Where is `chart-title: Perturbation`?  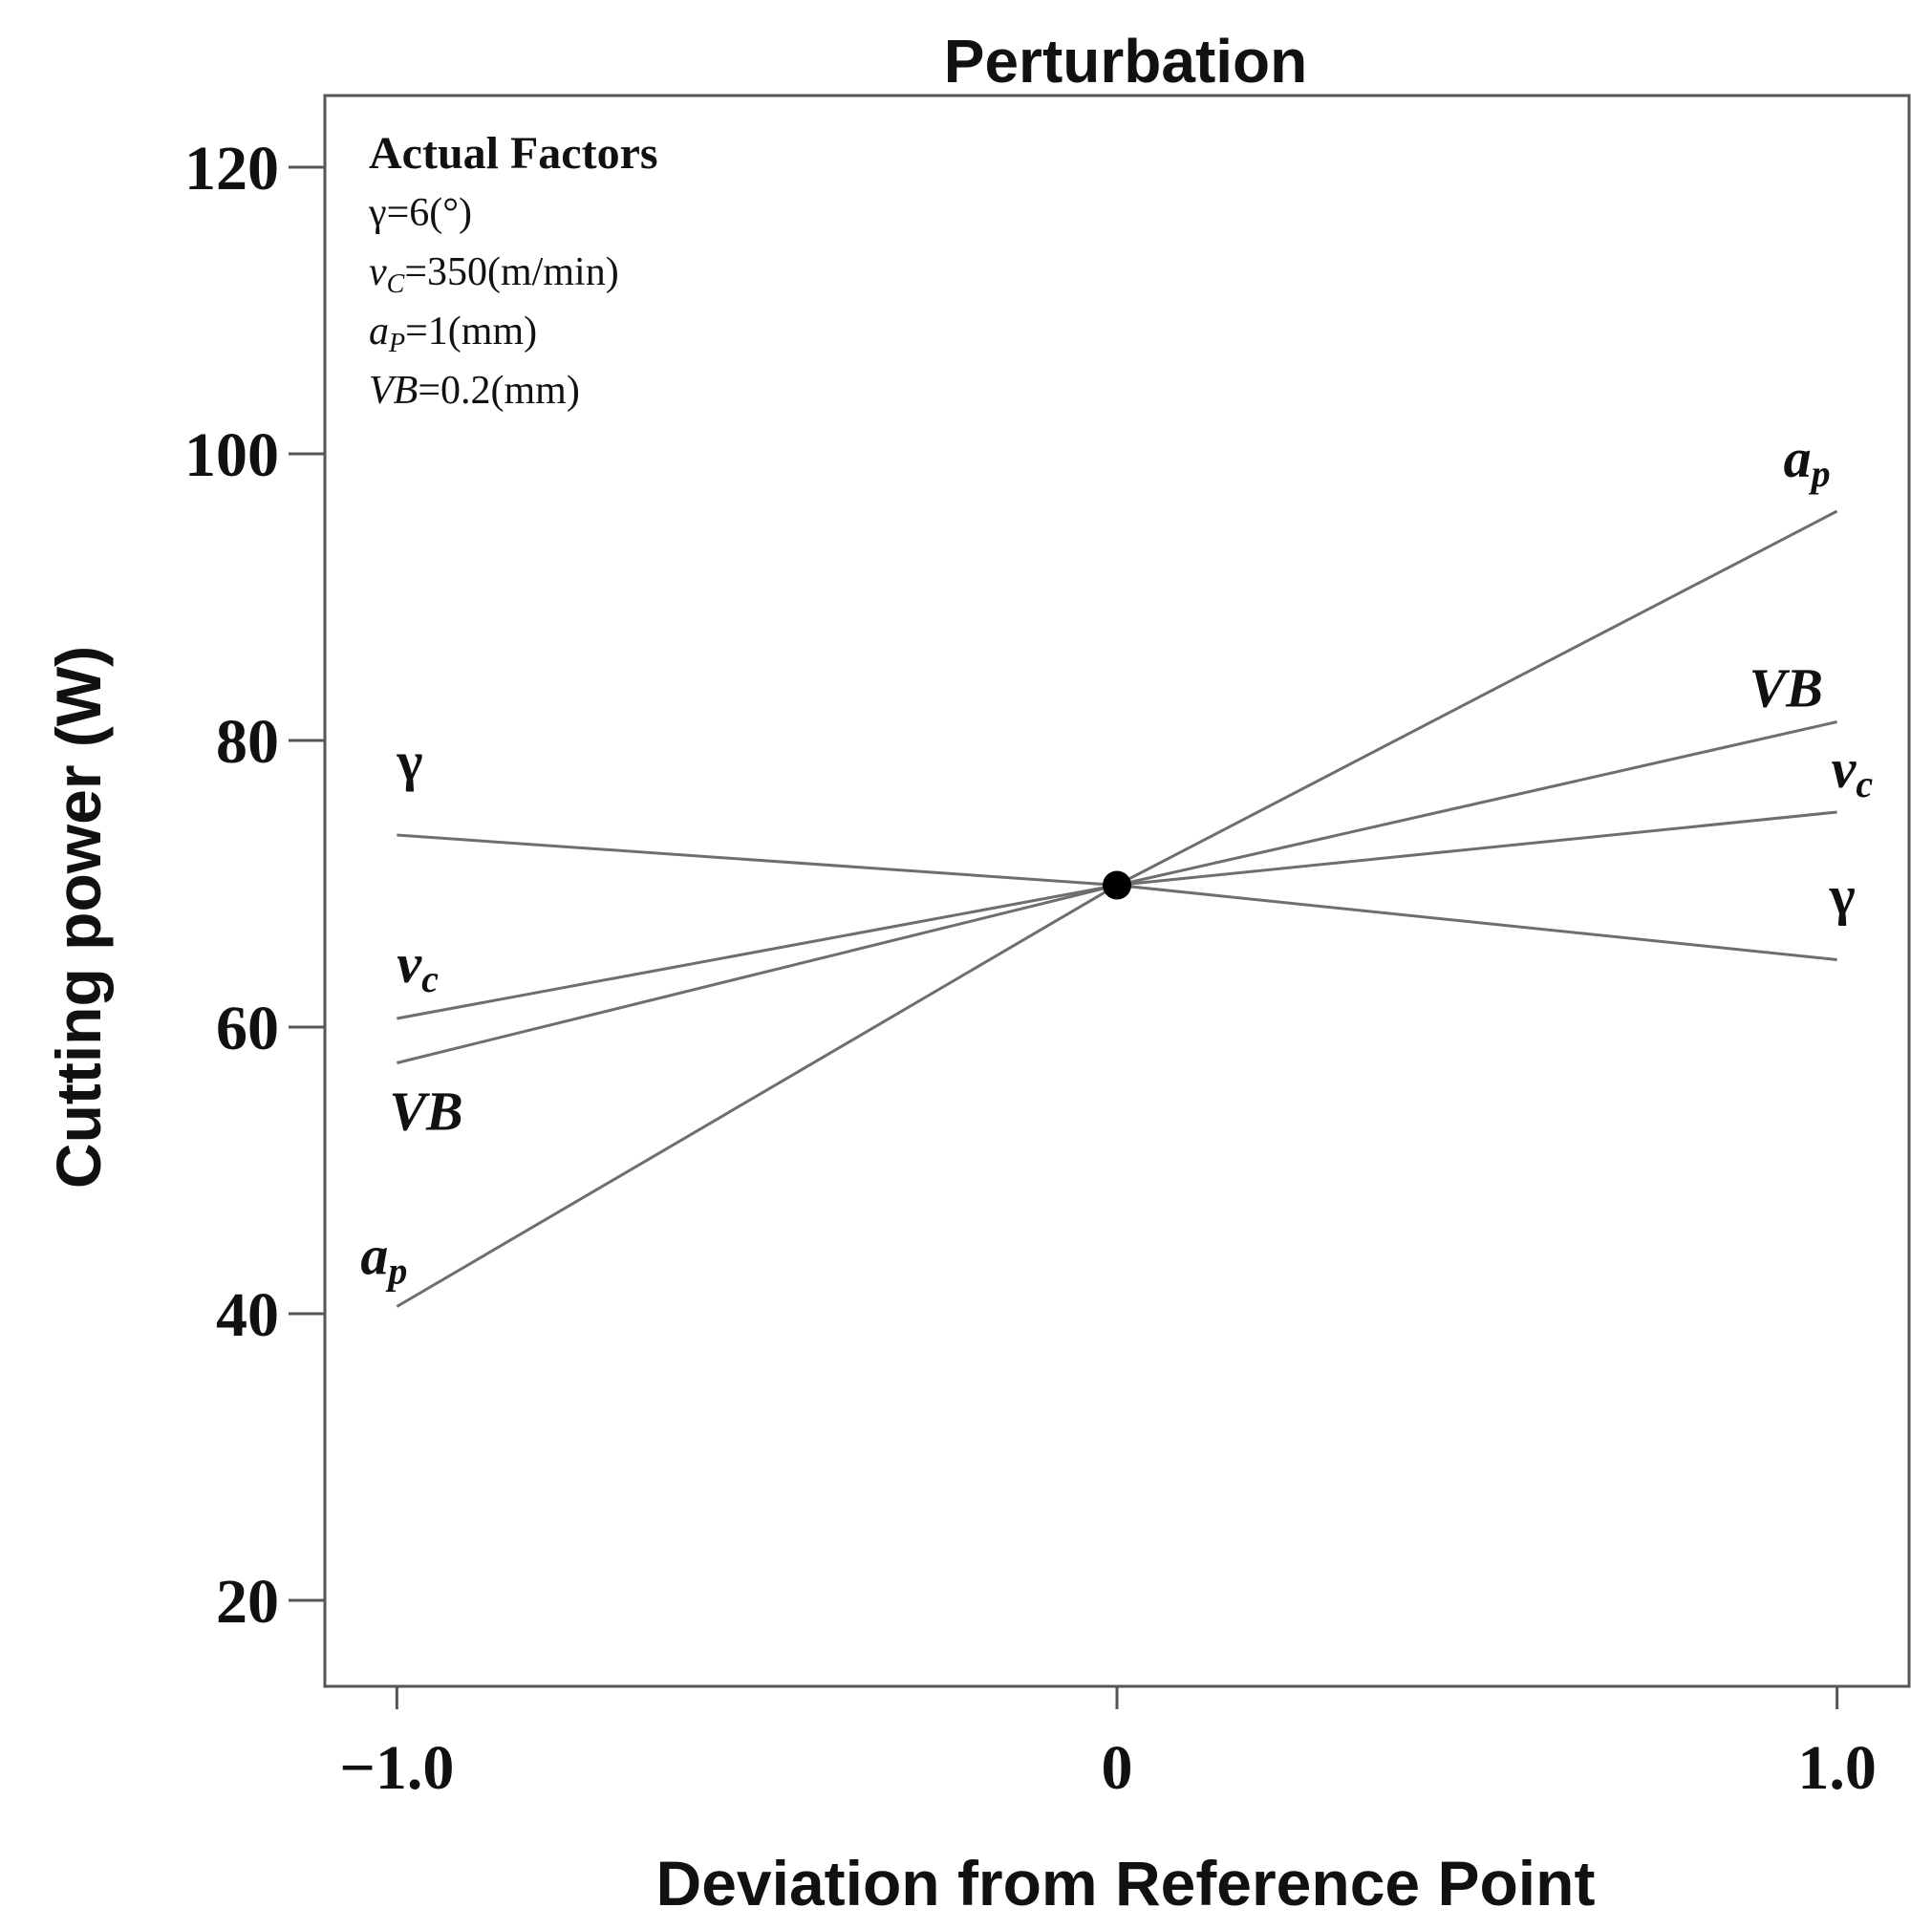
chart-title: Perturbation is located at coordinates (1125, 61).